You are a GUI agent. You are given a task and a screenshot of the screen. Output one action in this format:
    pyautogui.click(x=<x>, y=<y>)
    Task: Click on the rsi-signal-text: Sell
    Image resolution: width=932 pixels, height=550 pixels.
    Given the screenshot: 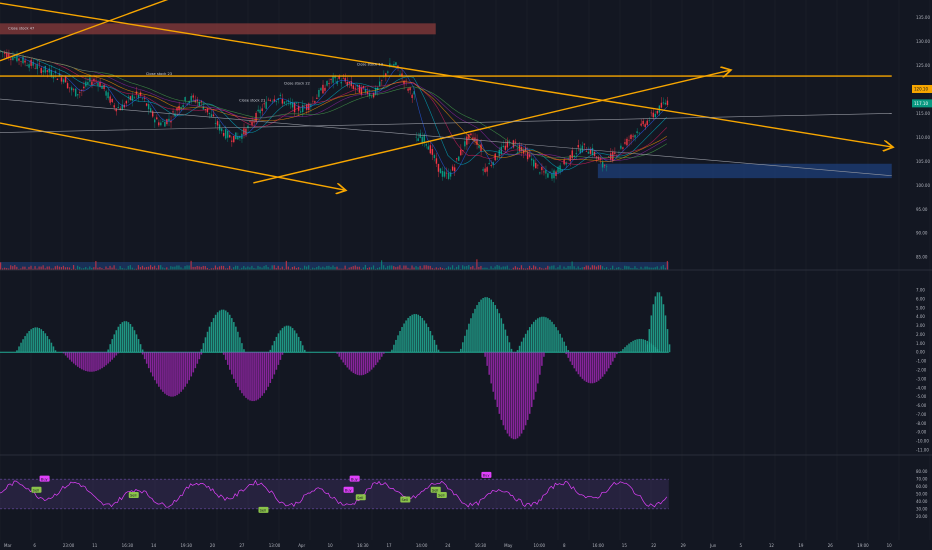 What is the action you would take?
    pyautogui.click(x=441, y=496)
    